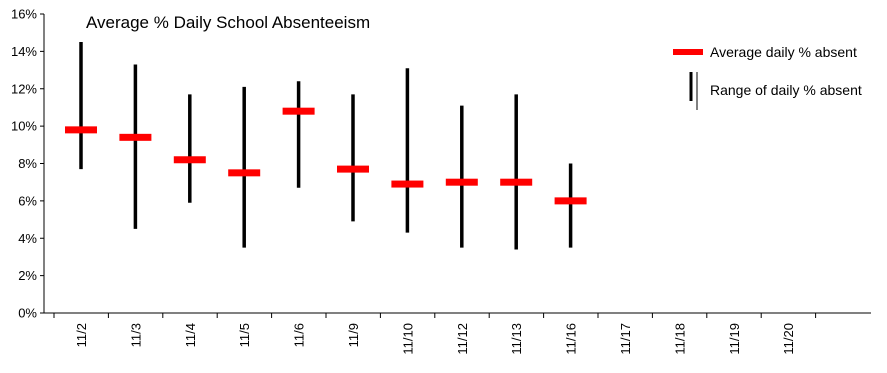 The height and width of the screenshot is (373, 887). Describe the element at coordinates (783, 52) in the screenshot. I see `legend-average-label: Average daily % absent` at that location.